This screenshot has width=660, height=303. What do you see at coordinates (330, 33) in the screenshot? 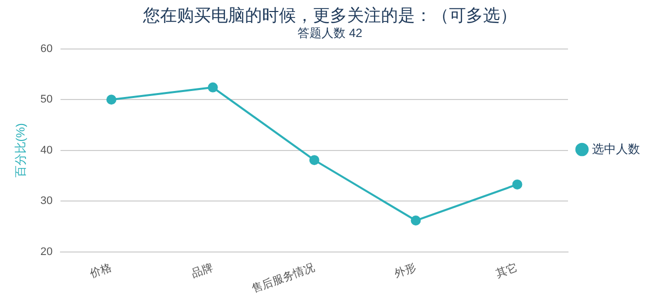
I see `chart-subtitle: 答题人数 42` at bounding box center [330, 33].